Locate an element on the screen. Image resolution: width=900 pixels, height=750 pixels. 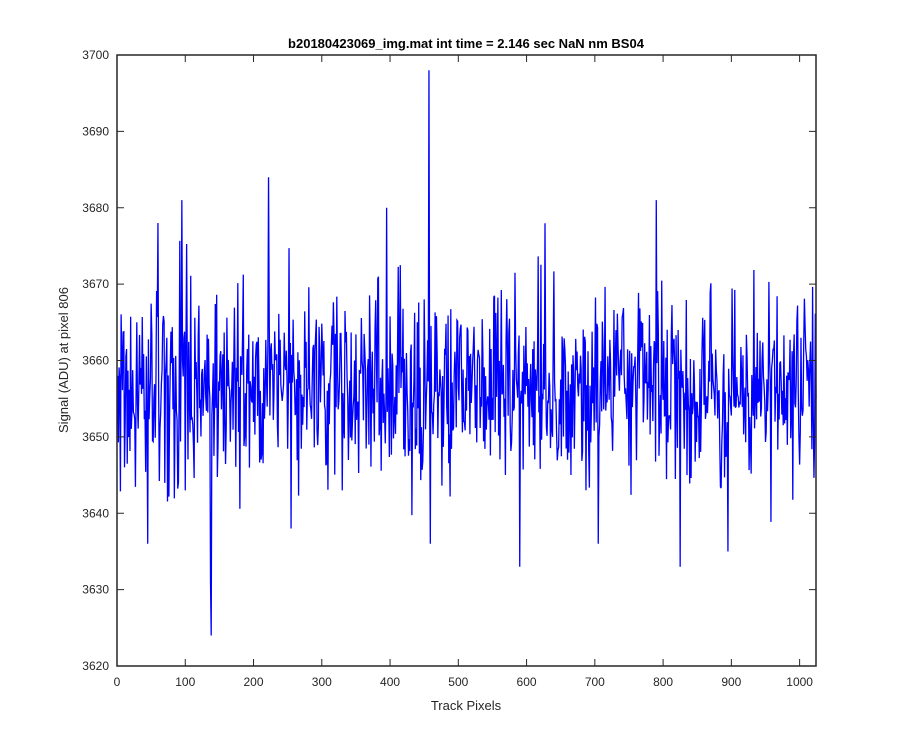
y-tick-label: 3640 is located at coordinates (95, 513).